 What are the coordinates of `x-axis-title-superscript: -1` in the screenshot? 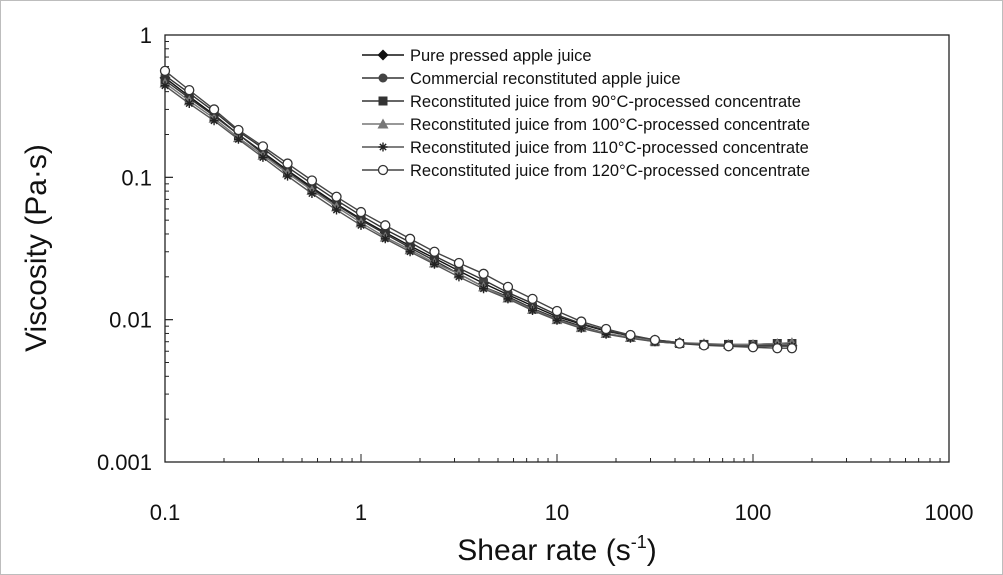 It's located at (639, 542).